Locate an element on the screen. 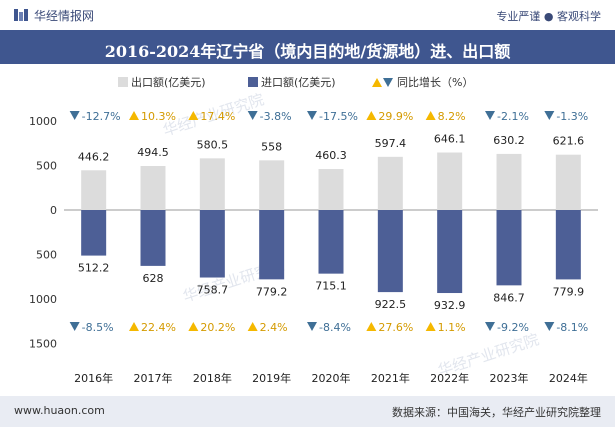 The image size is (615, 427). x-tick-label: 2024年 is located at coordinates (568, 378).